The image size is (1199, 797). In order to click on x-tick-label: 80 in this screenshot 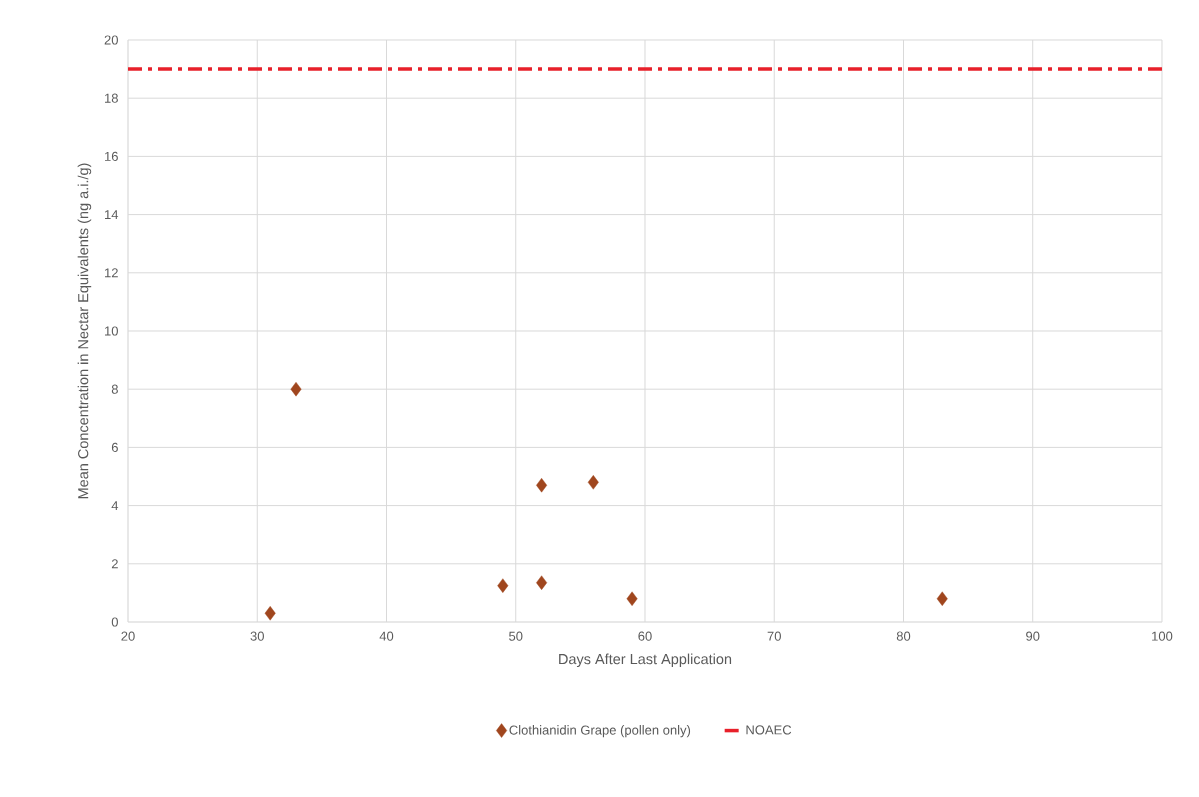, I will do `click(903, 636)`.